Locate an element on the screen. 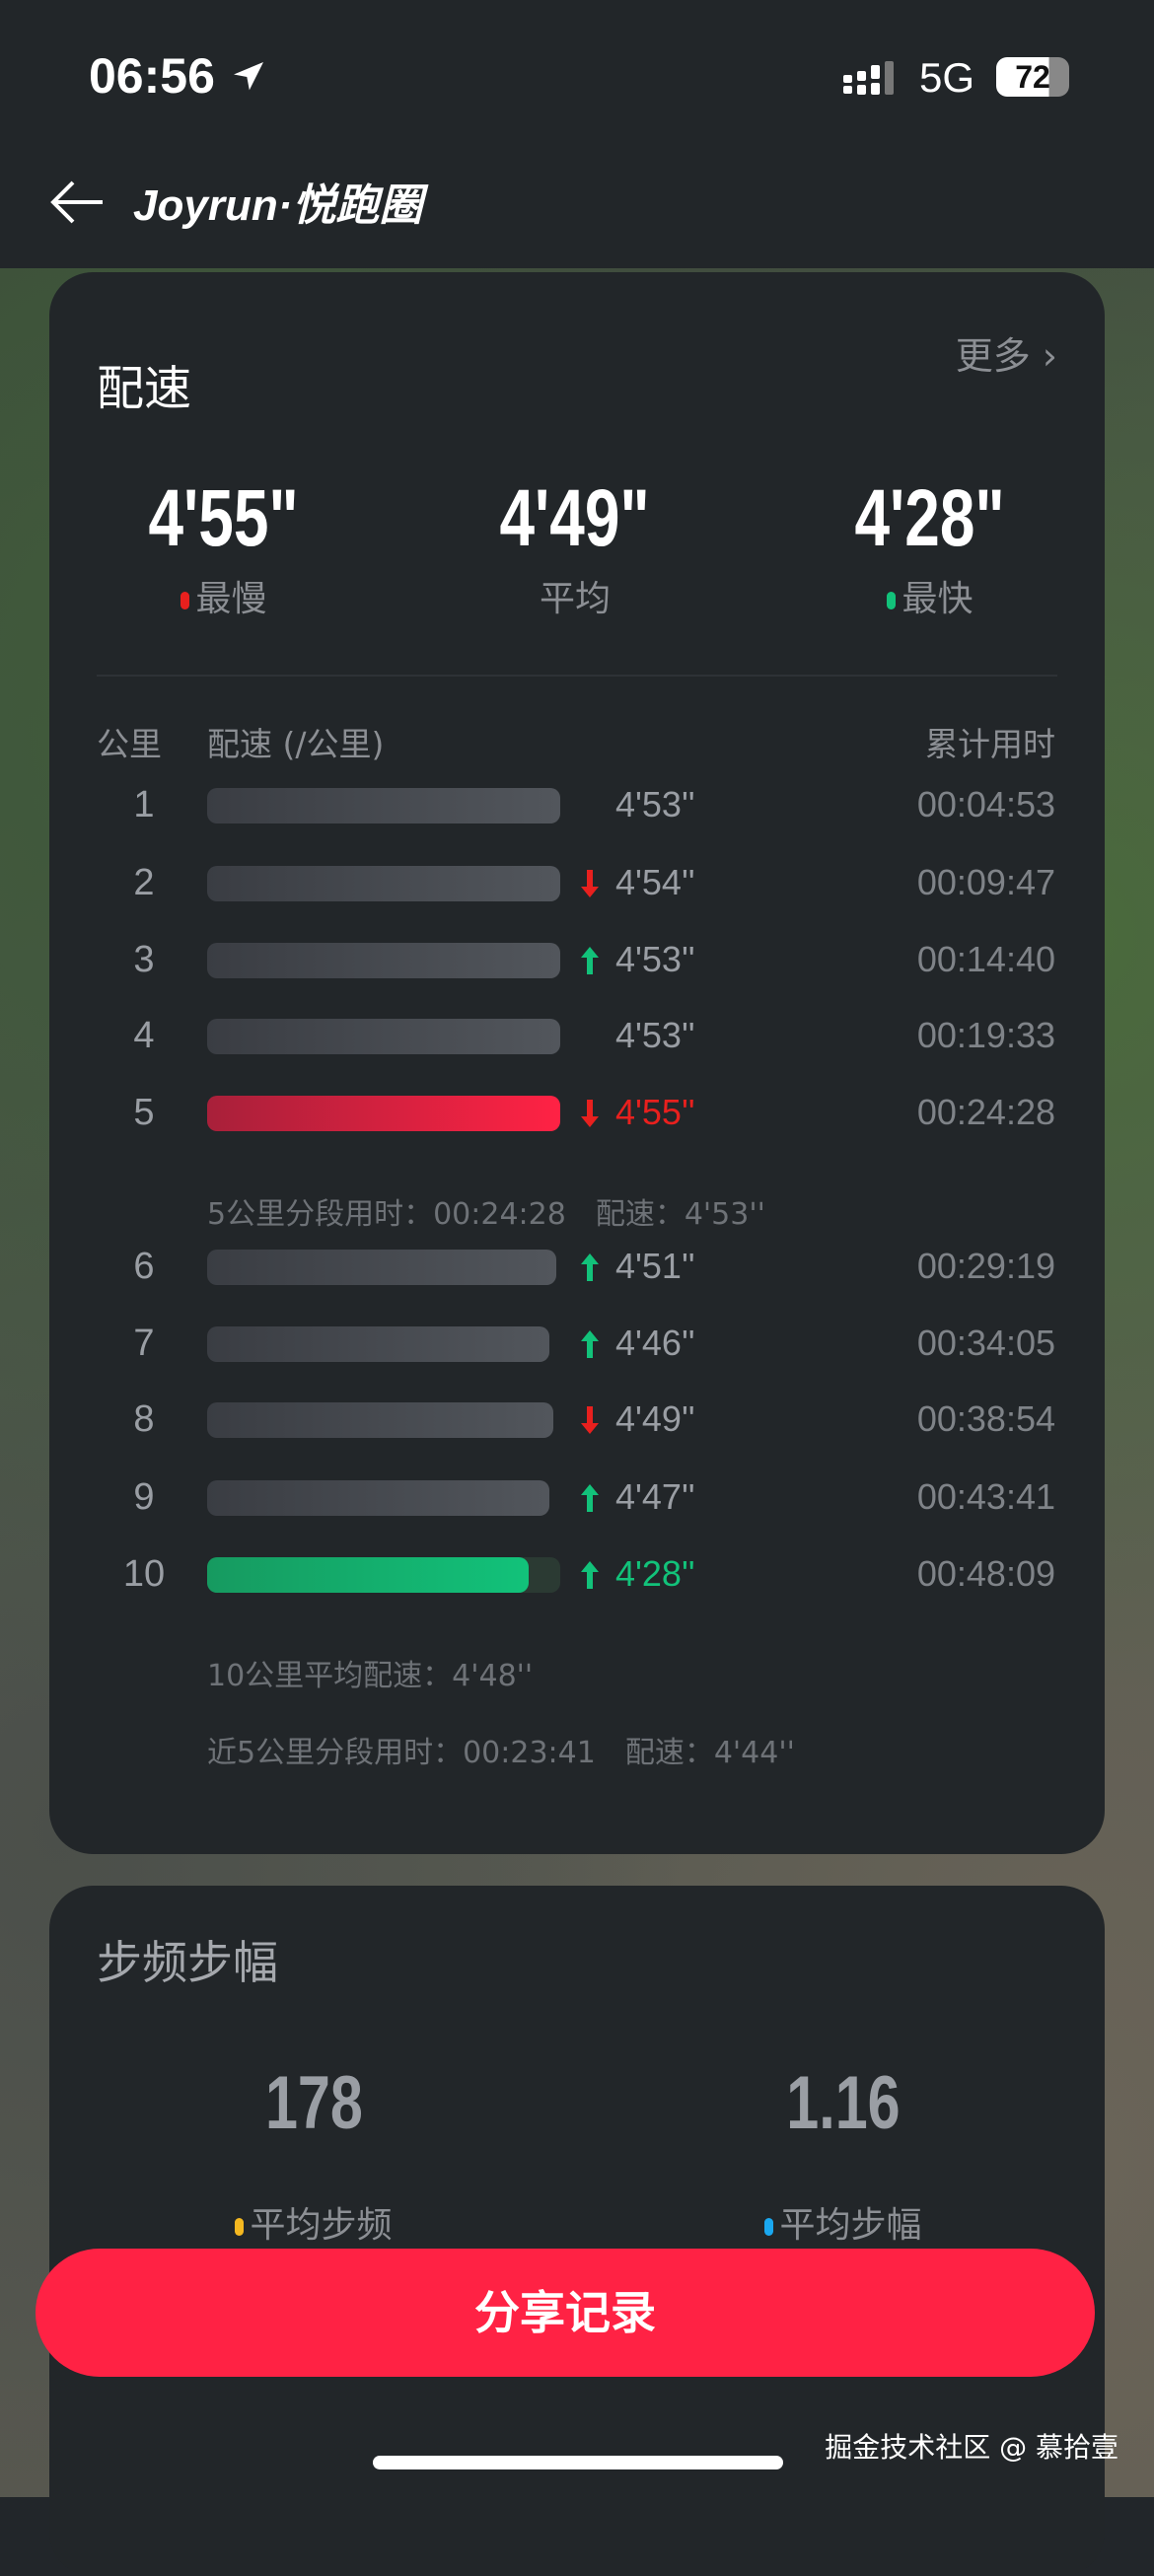  summary-value: 4'28" is located at coordinates (930, 518).